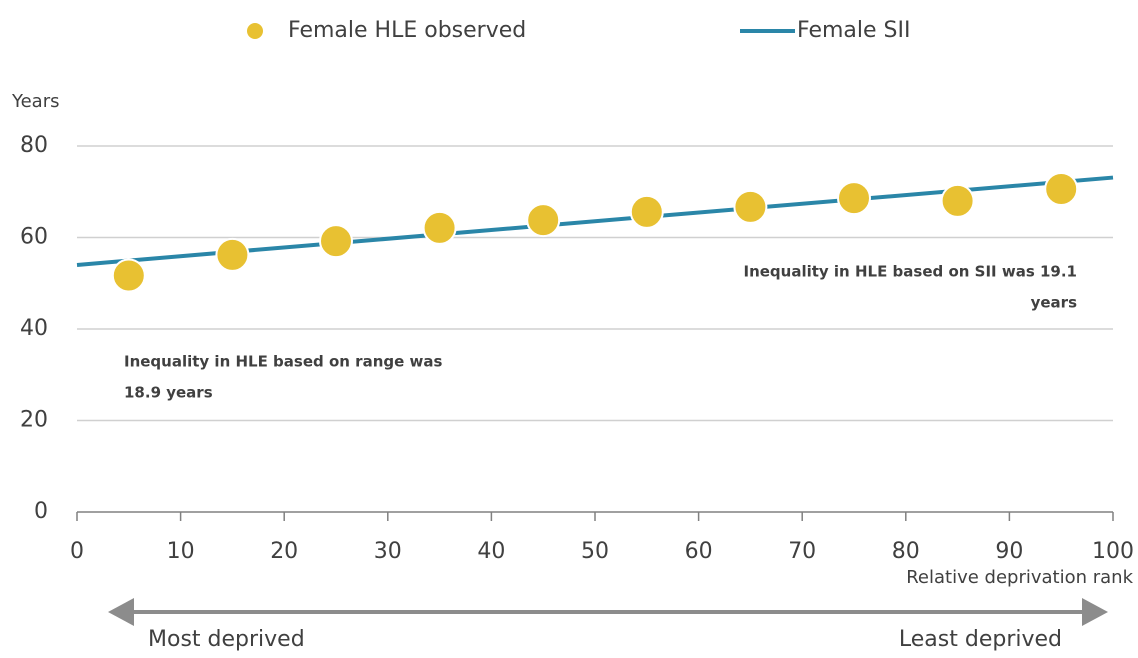 Image resolution: width=1138 pixels, height=658 pixels. I want to click on x-tick-label: 70, so click(802, 551).